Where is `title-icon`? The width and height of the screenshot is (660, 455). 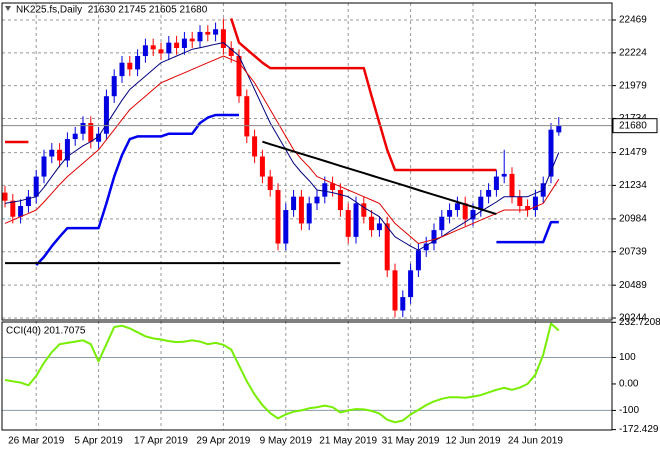 title-icon is located at coordinates (8, 8).